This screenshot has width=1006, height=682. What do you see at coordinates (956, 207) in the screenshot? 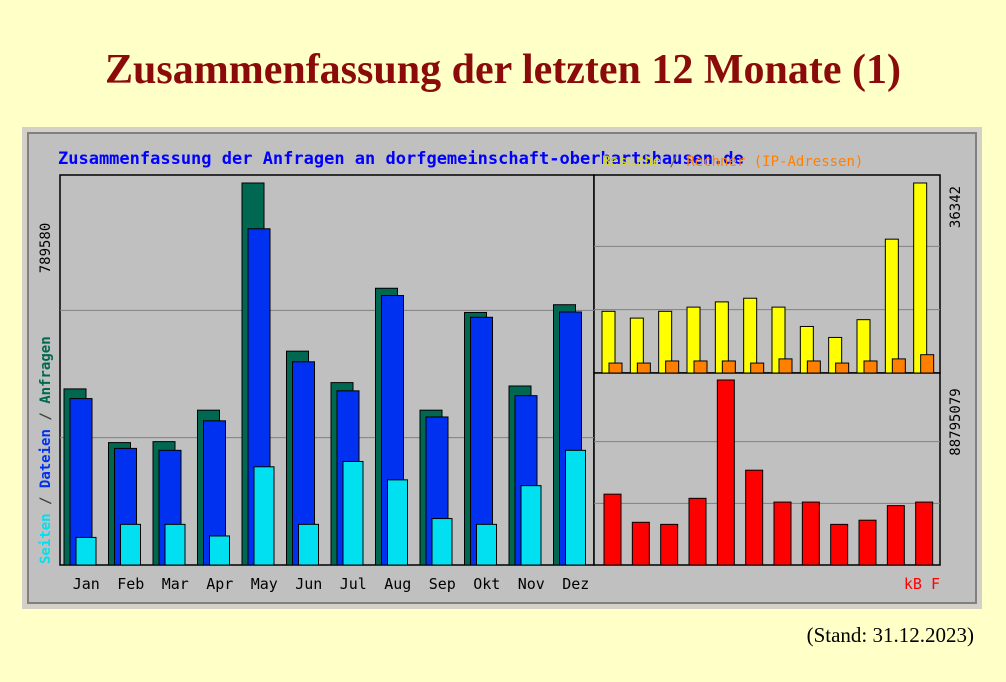
I see `right-top-max-label: 36342` at bounding box center [956, 207].